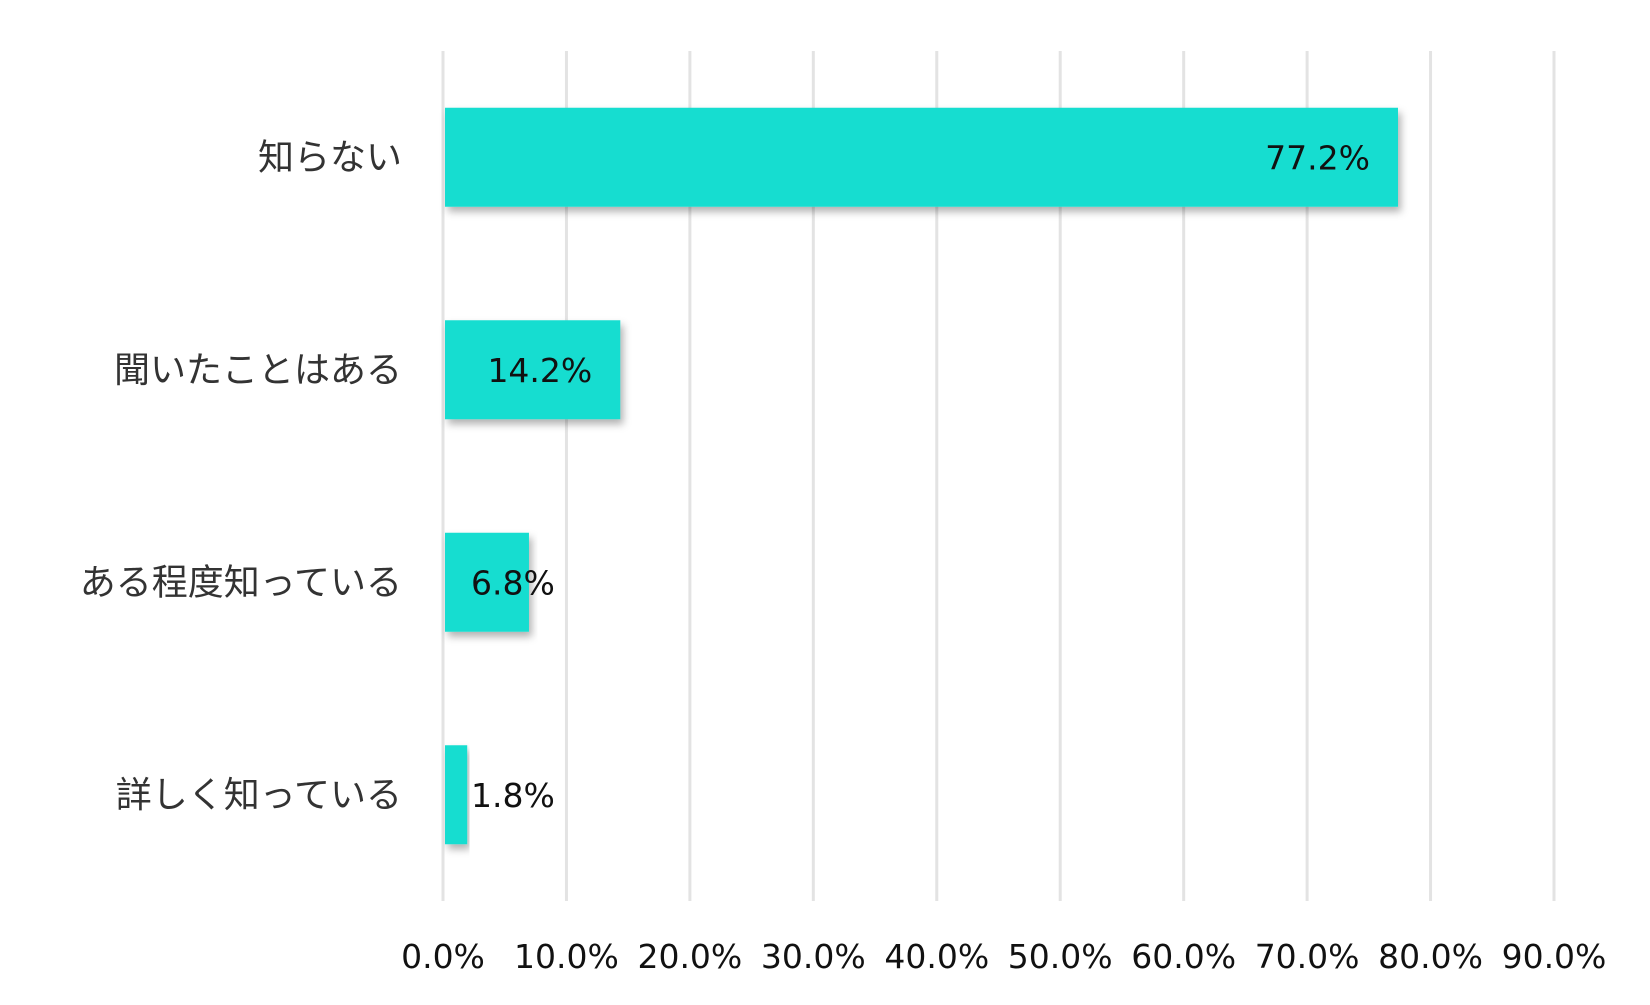  What do you see at coordinates (689, 956) in the screenshot?
I see `x-tick-label: 20.0%` at bounding box center [689, 956].